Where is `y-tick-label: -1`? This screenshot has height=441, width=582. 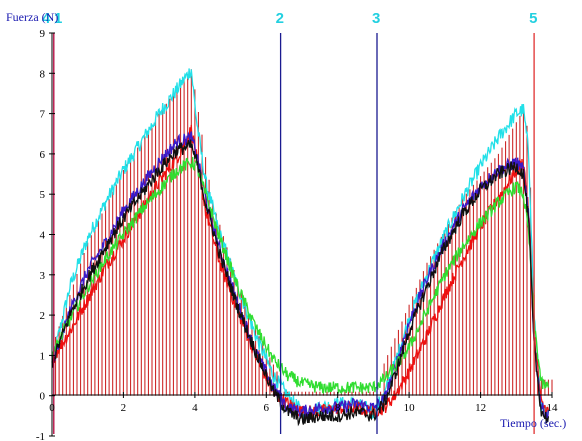
y-tick-label: -1 is located at coordinates (40, 436).